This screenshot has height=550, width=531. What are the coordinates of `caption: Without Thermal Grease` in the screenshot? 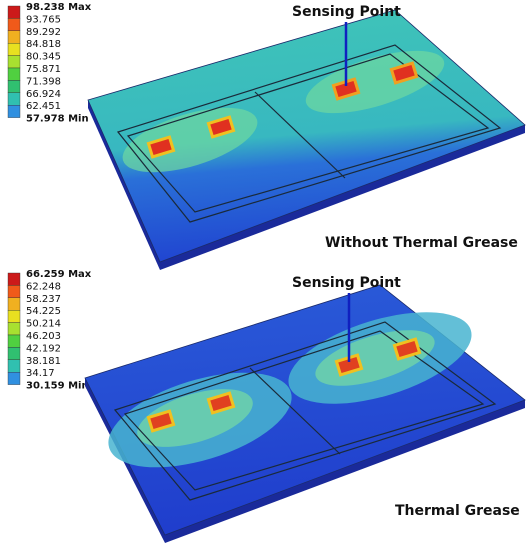 It's located at (421, 243).